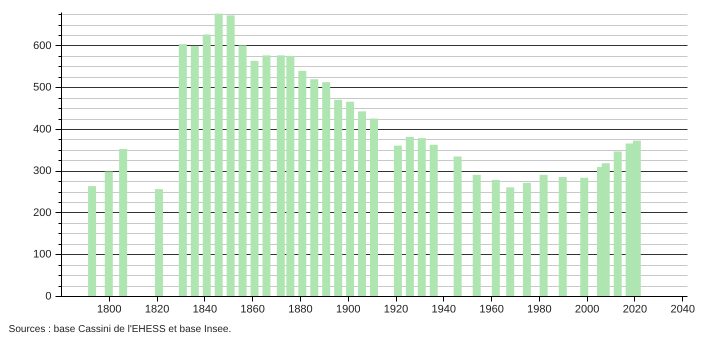 The image size is (710, 340). Describe the element at coordinates (109, 310) in the screenshot. I see `x-tick-label: 1800` at that location.